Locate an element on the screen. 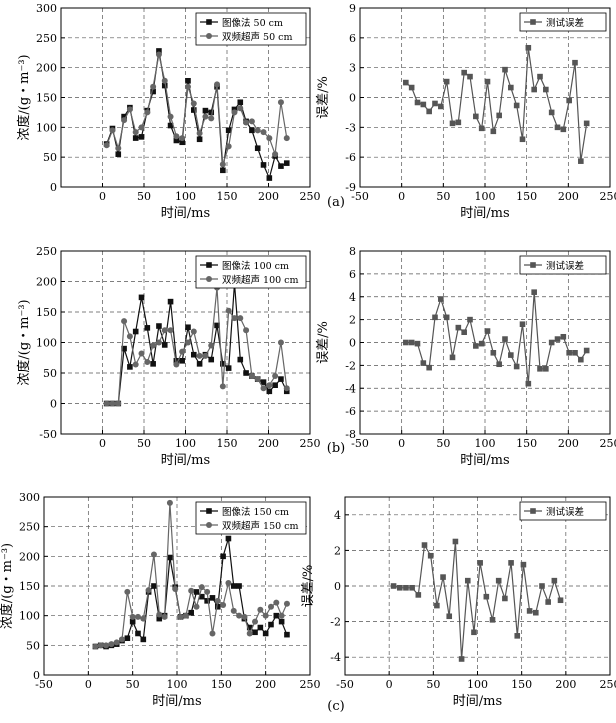 This screenshot has height=723, width=616. x-tick-label: 100 is located at coordinates (185, 443).